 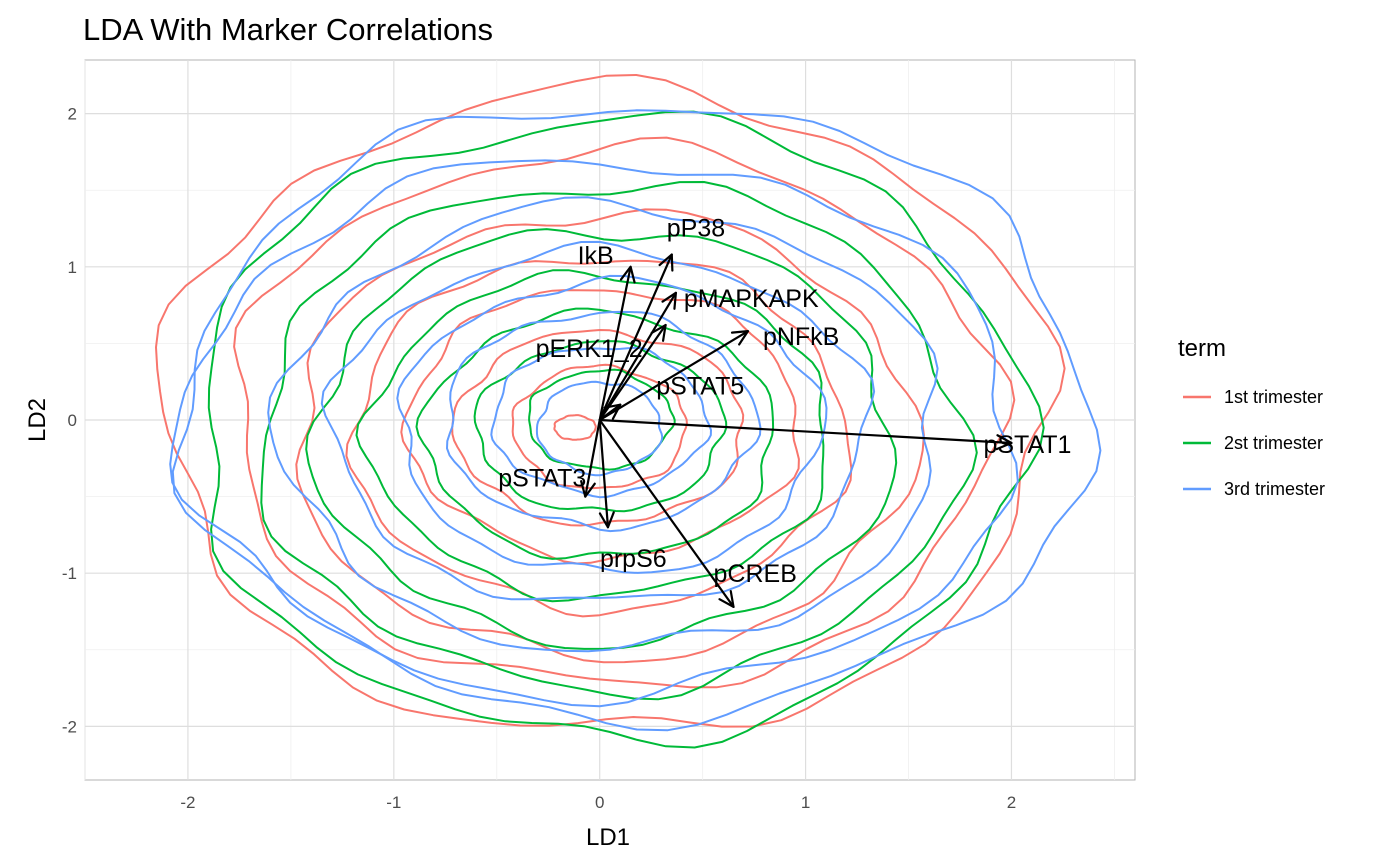 I want to click on vector-prpS6, so click(x=604, y=473).